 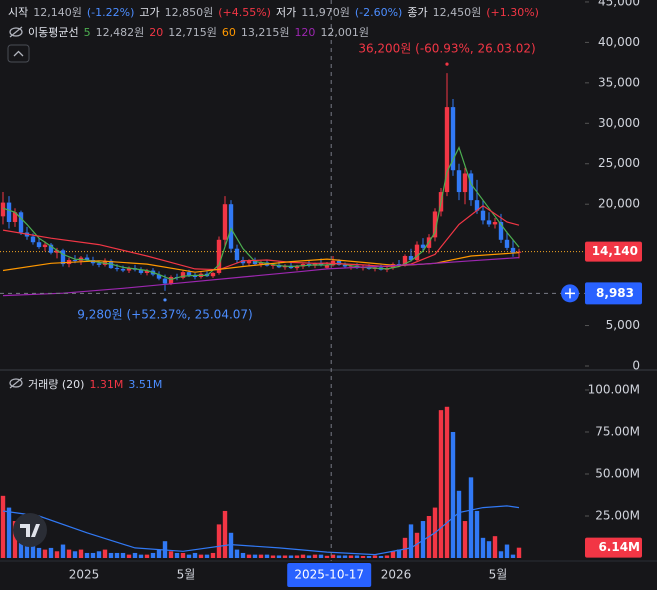 What do you see at coordinates (325, 12) in the screenshot?
I see `ohlc-value: 11,970원` at bounding box center [325, 12].